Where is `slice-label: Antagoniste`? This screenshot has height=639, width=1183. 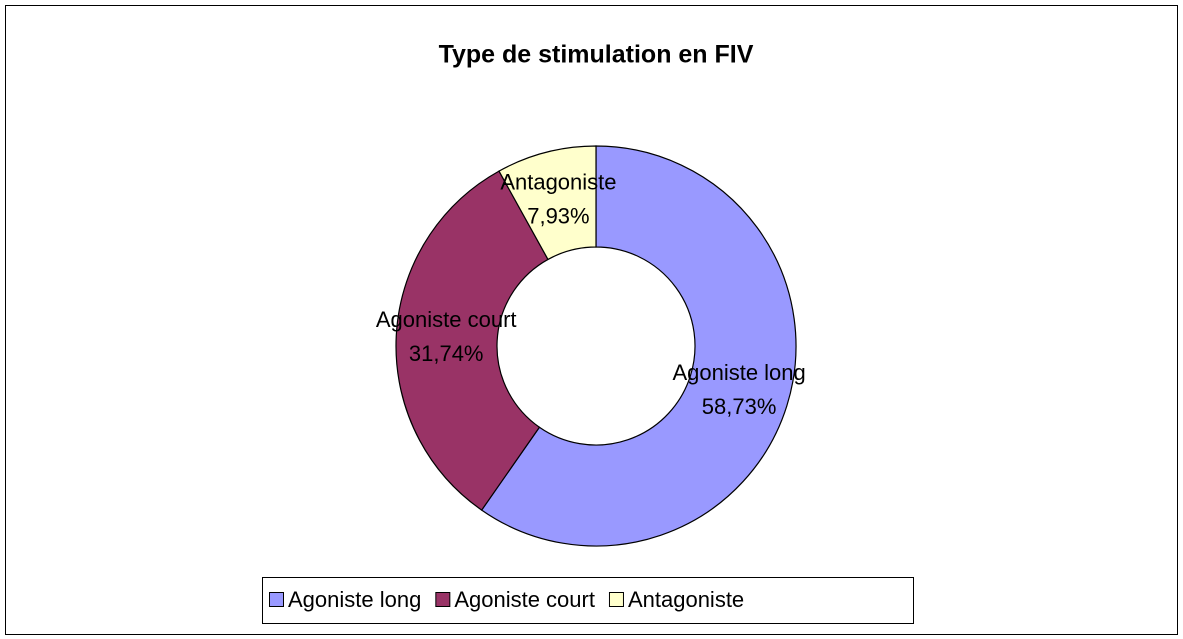
slice-label: Antagoniste is located at coordinates (558, 182).